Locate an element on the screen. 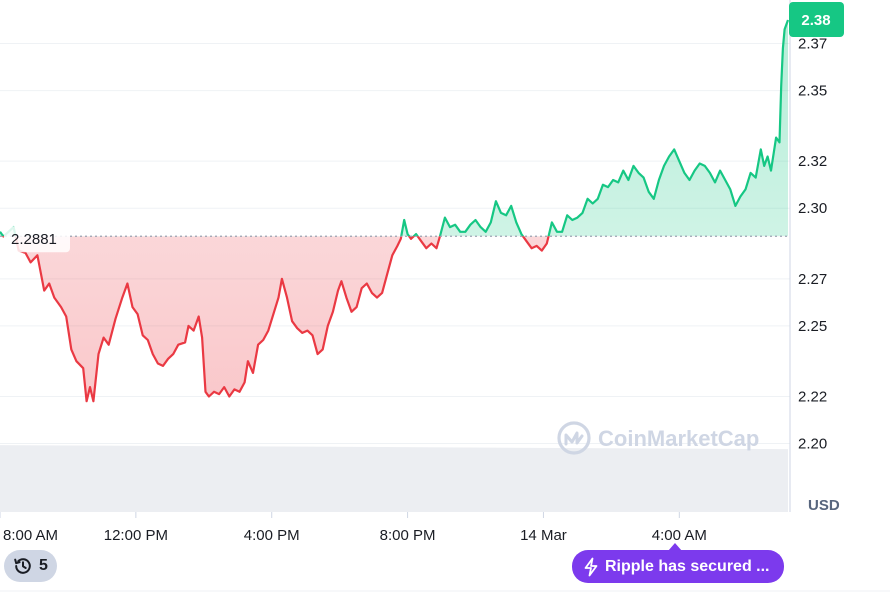  history-count: 5 is located at coordinates (43, 565).